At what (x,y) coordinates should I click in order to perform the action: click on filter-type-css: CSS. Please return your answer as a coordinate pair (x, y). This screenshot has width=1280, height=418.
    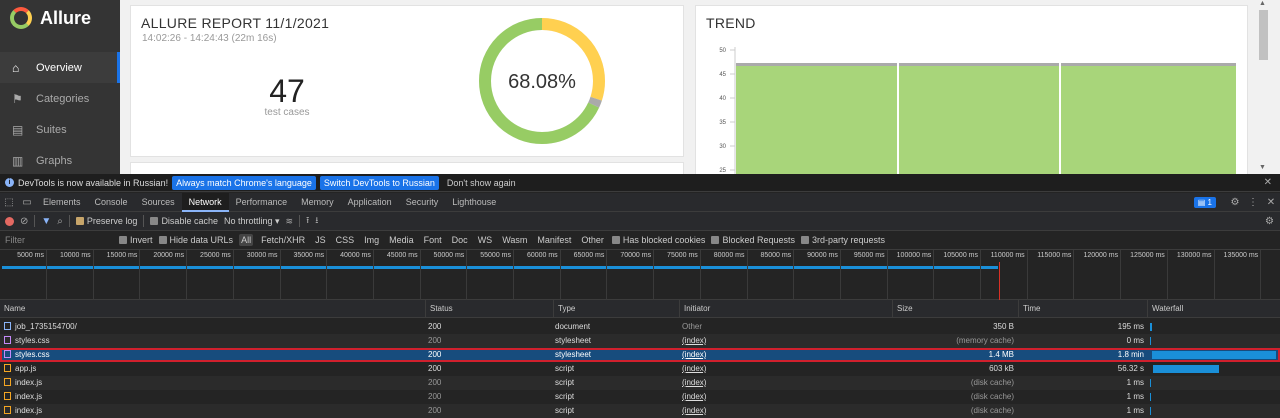
    Looking at the image, I should click on (345, 240).